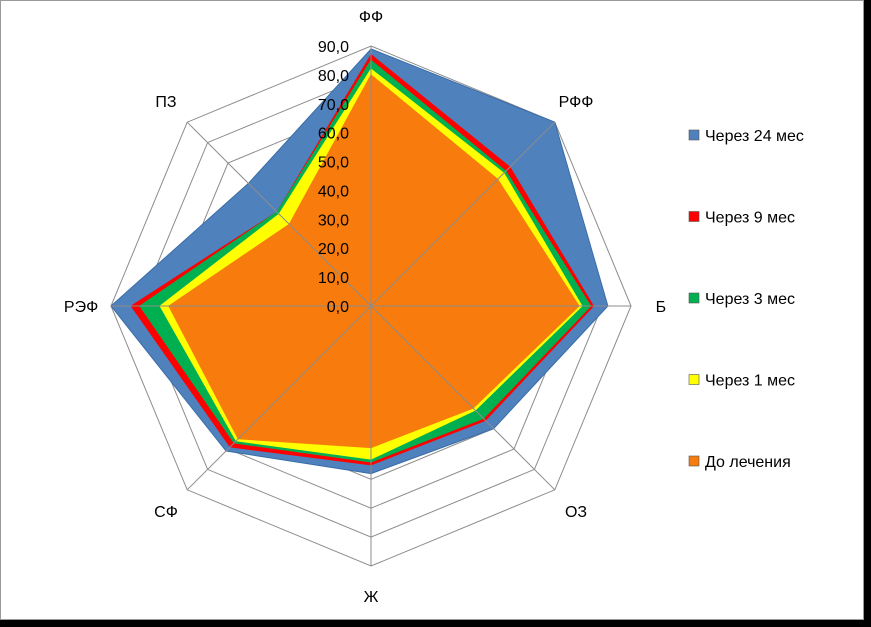 The height and width of the screenshot is (627, 871). I want to click on tick-label: 30,0, so click(333, 220).